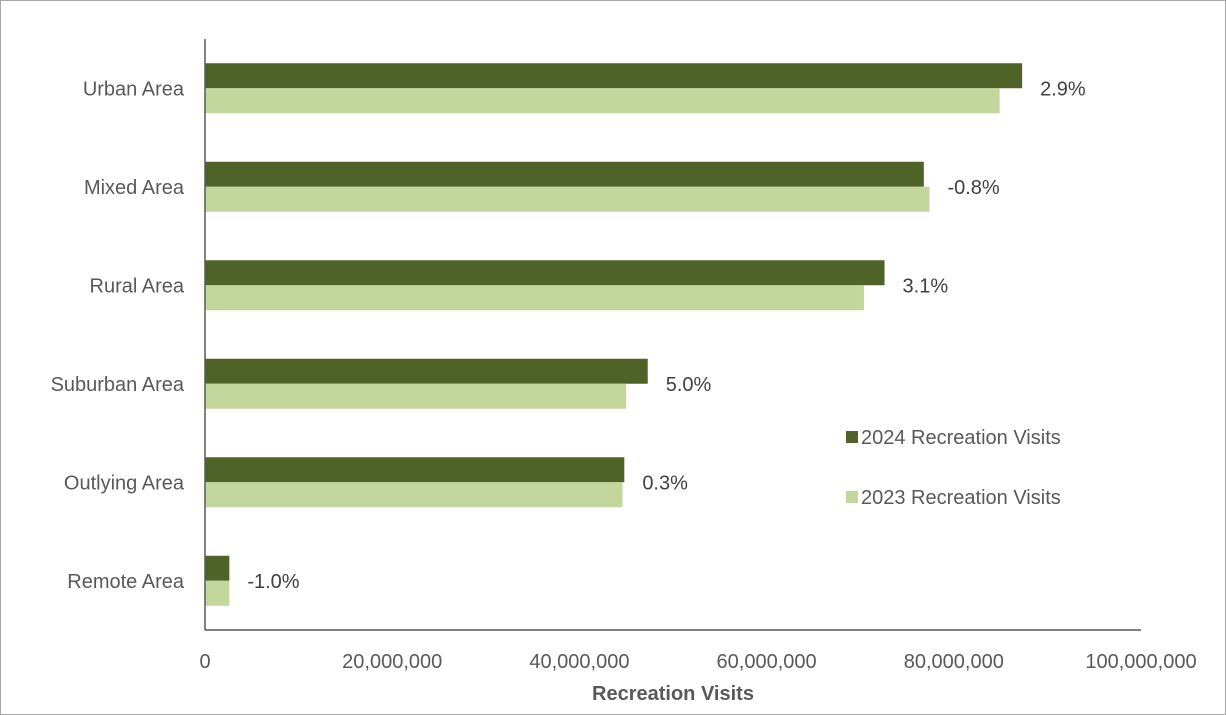  What do you see at coordinates (689, 385) in the screenshot?
I see `data-label: 5.0%` at bounding box center [689, 385].